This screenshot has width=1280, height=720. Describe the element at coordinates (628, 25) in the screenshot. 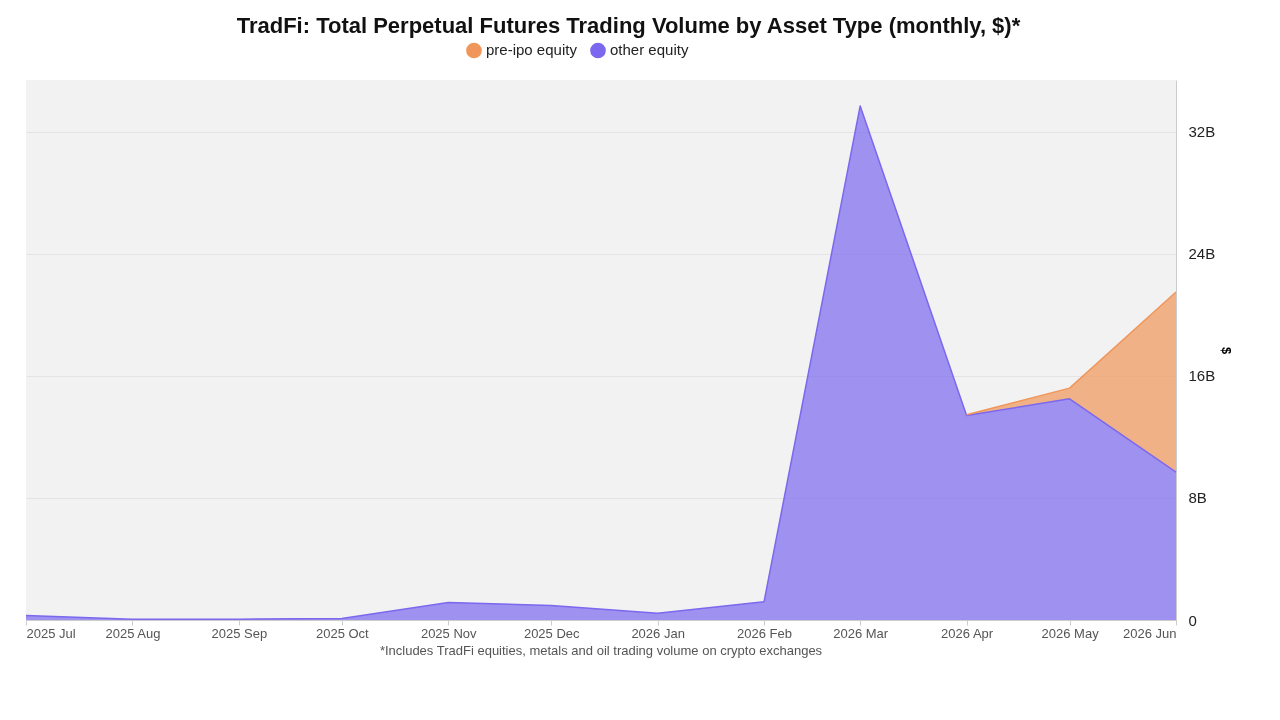

I see `chart-title: TradFi: Total Perpetual Futures Trading Volume by Asset Type (monthly, $)*` at that location.